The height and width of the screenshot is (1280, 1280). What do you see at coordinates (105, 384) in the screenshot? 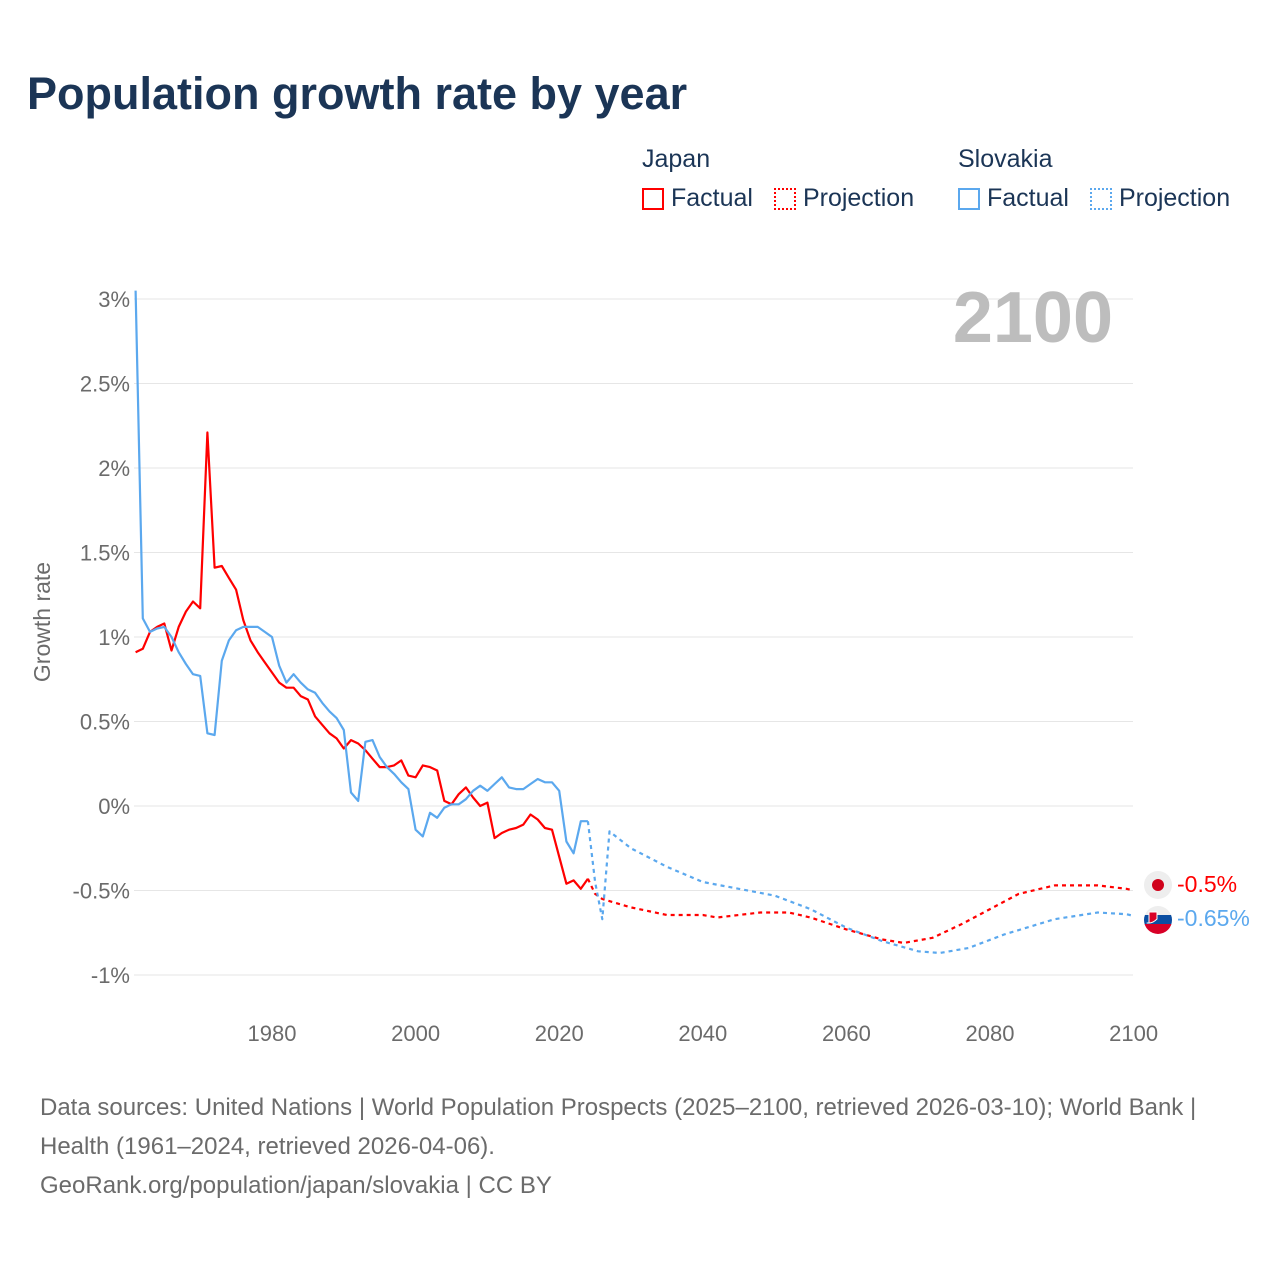
I see `y-tick-label: 2.5%` at bounding box center [105, 384].